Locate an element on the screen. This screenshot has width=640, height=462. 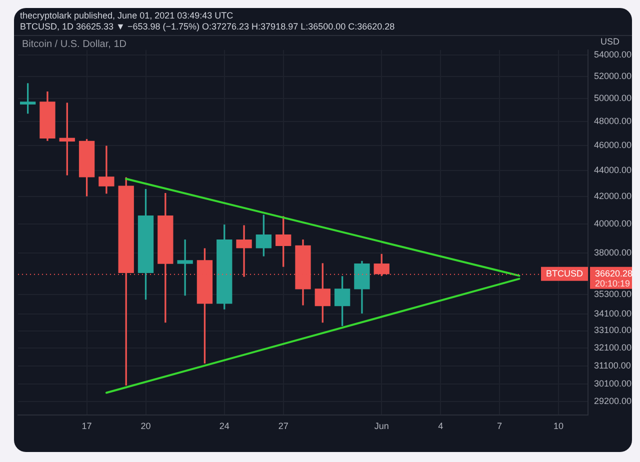
x-tick-label: 20 is located at coordinates (145, 425).